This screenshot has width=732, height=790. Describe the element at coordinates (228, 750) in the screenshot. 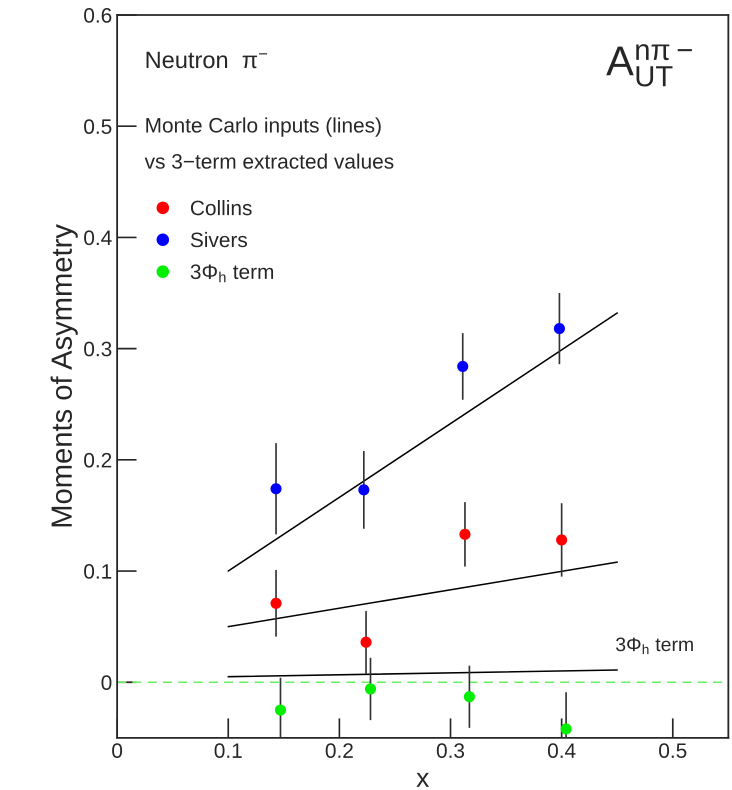

I see `x-tick-label: 0.1` at that location.